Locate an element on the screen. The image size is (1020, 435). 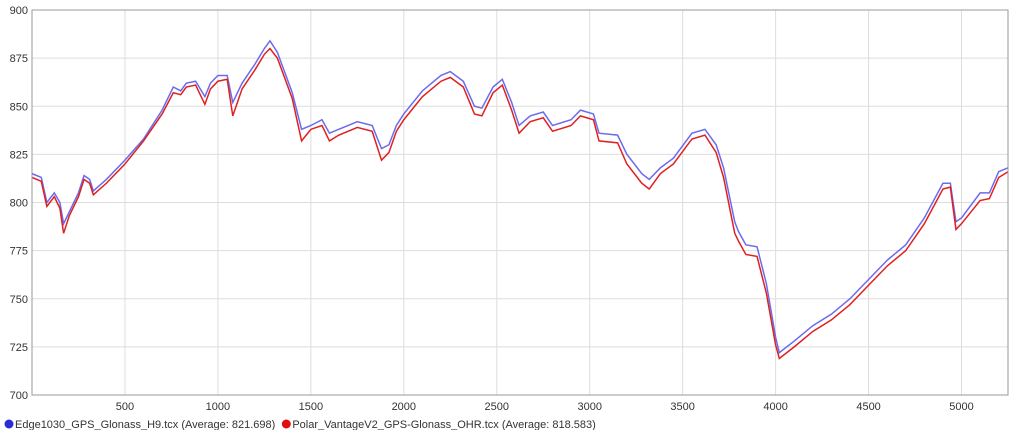
y-tick-label: 900 is located at coordinates (19, 11).